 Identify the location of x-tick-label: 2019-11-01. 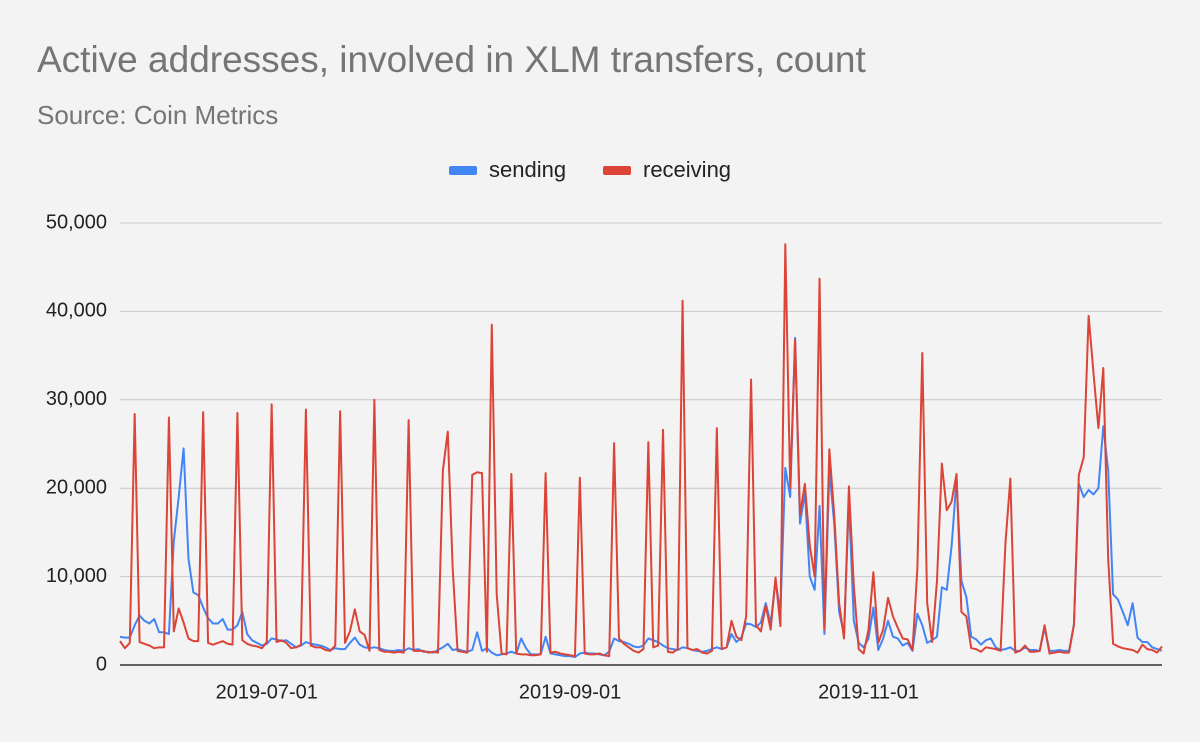
(868, 692).